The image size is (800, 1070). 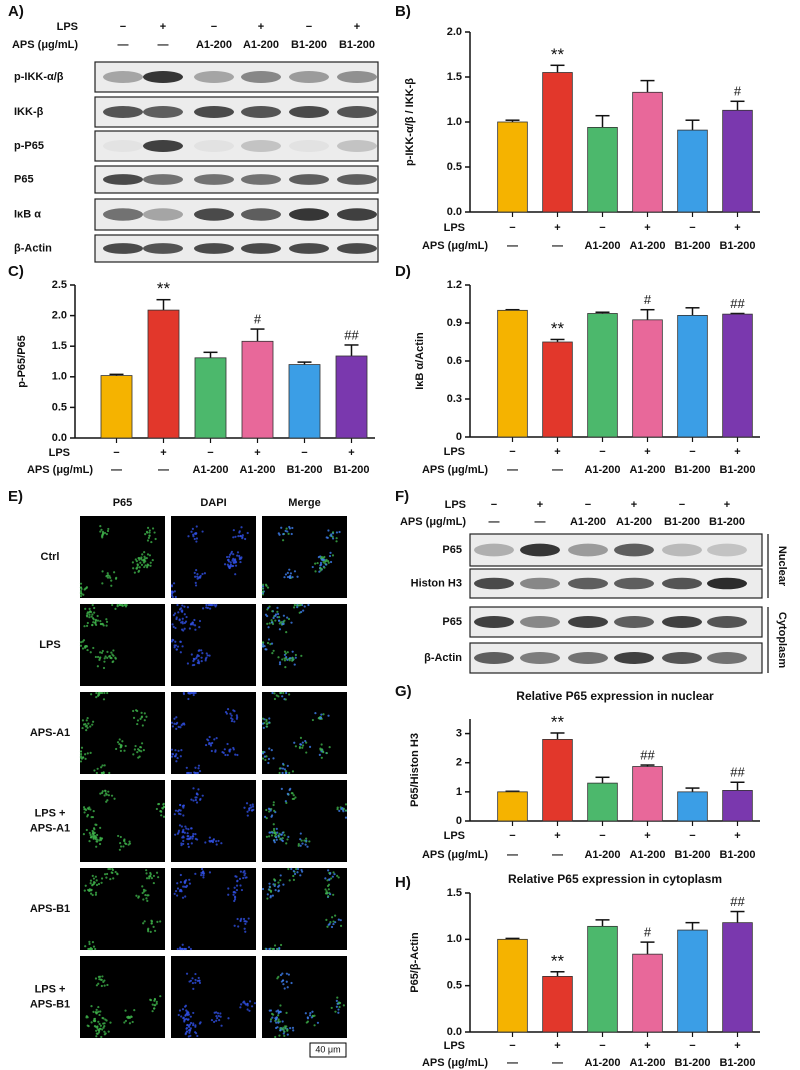 I want to click on y-tick-label: 1.0, so click(x=454, y=122).